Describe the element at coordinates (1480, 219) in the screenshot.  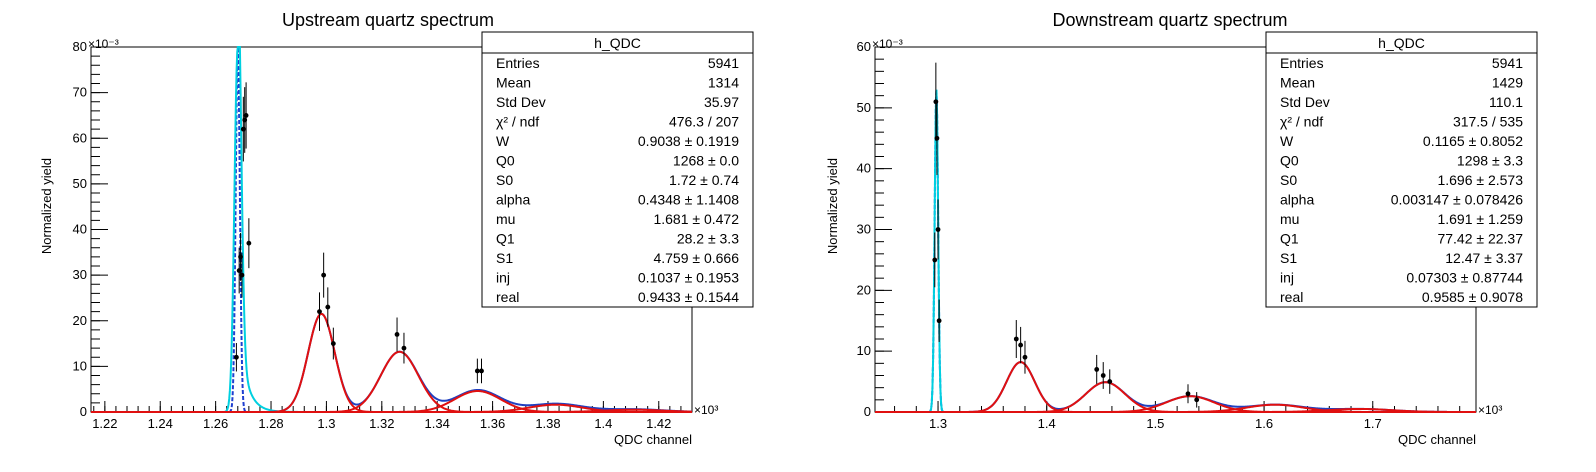
I see `stats-row-value: 1.691 ± 1.259` at that location.